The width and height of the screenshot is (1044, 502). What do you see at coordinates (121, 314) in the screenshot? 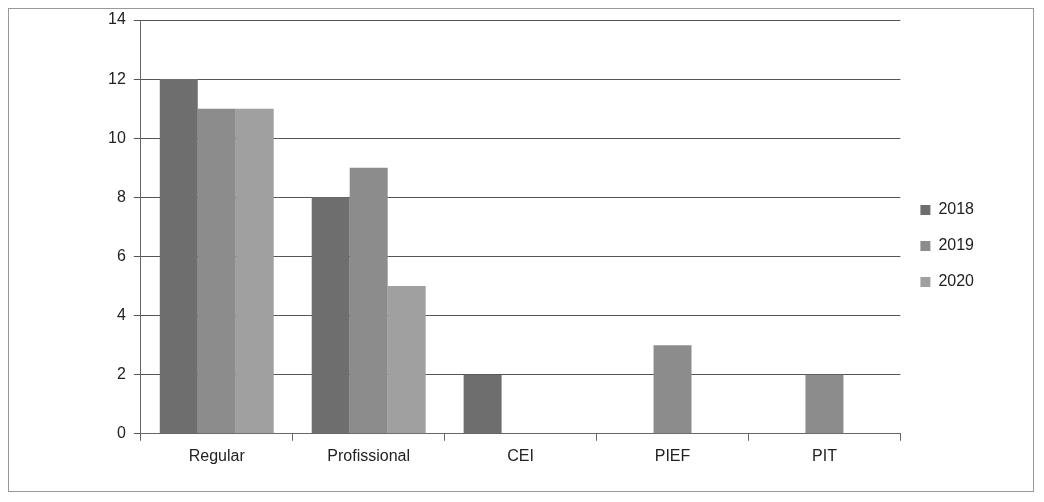
I see `y-tick-label: 4` at bounding box center [121, 314].